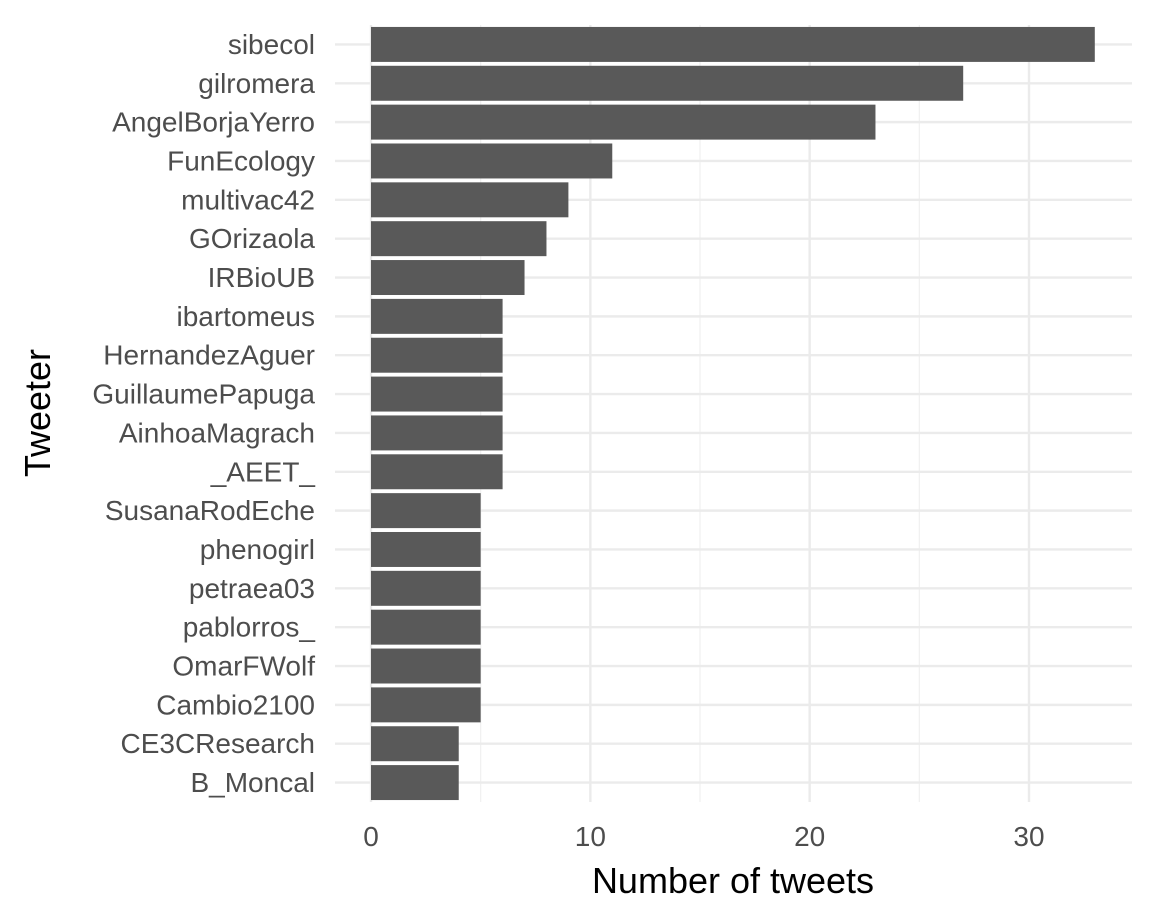  What do you see at coordinates (437, 472) in the screenshot?
I see `bar-_AEET_` at bounding box center [437, 472].